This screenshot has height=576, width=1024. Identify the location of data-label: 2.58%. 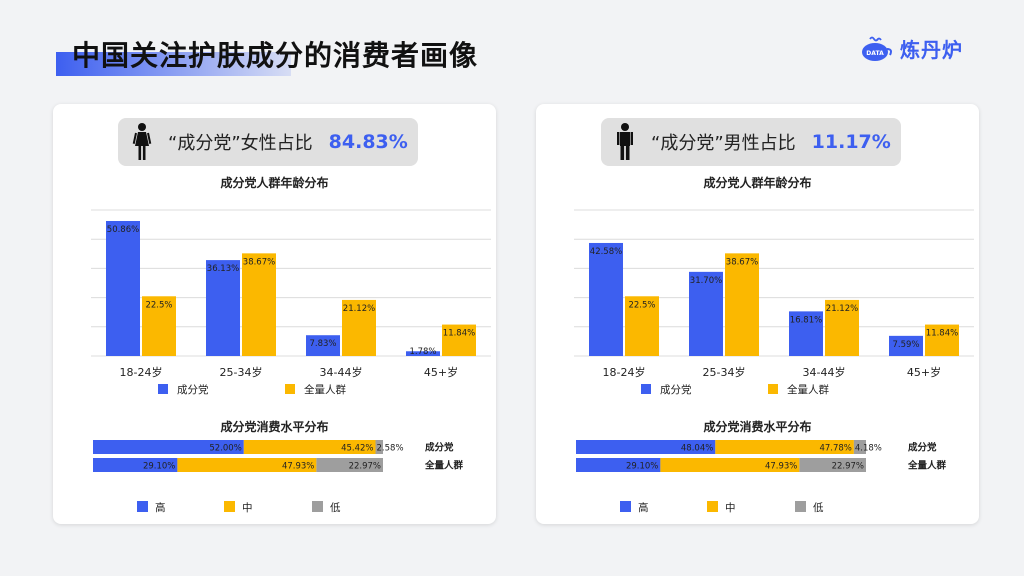
(390, 449).